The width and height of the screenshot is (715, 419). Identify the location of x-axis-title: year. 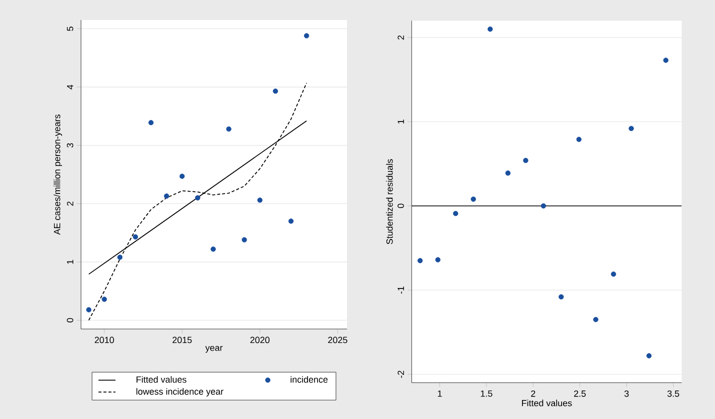
(214, 349).